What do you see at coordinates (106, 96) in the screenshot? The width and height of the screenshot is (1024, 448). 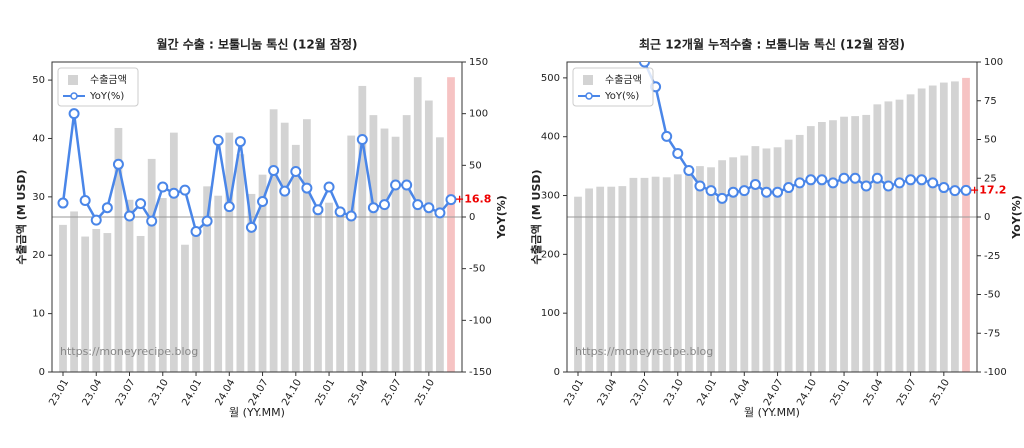 I see `legend-label: YoY(%)` at bounding box center [106, 96].